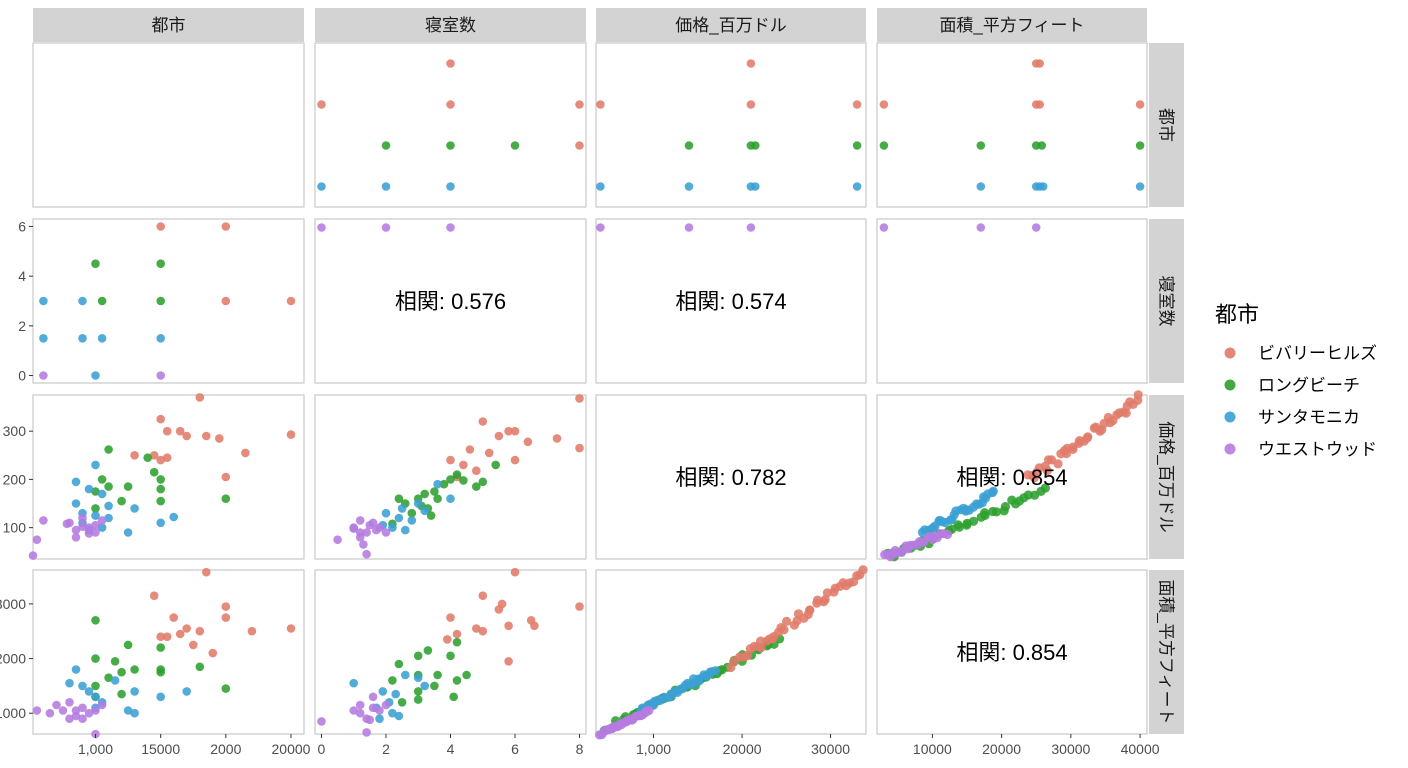  I want to click on row-strip-label-3: 面積_平方フィート, so click(1166, 651).